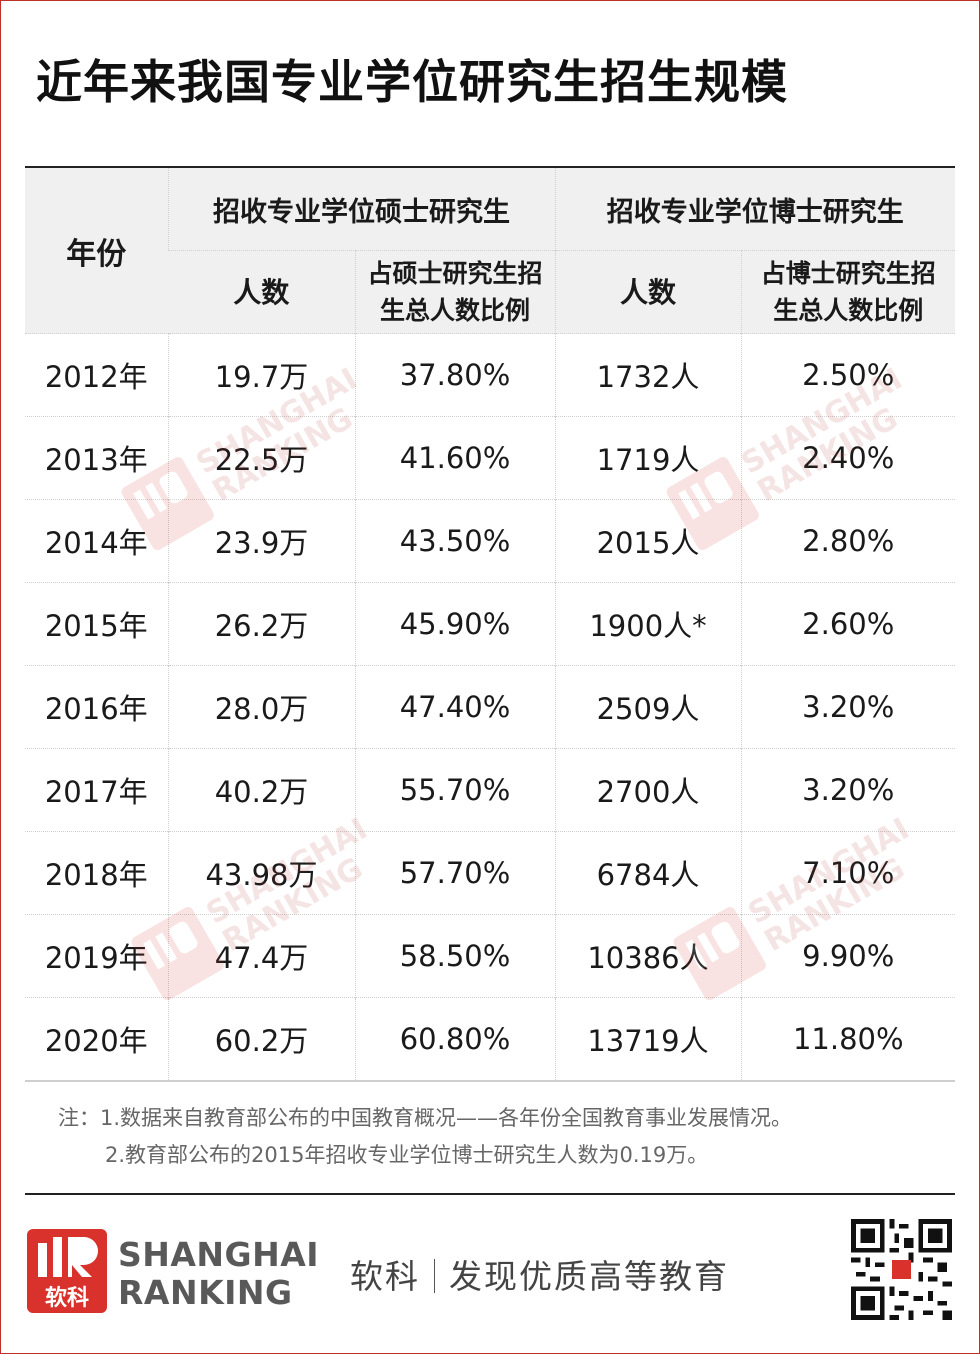 This screenshot has width=980, height=1354. I want to click on header-master-ratio: 占硕士研究生招 生总人数比例, so click(454, 292).